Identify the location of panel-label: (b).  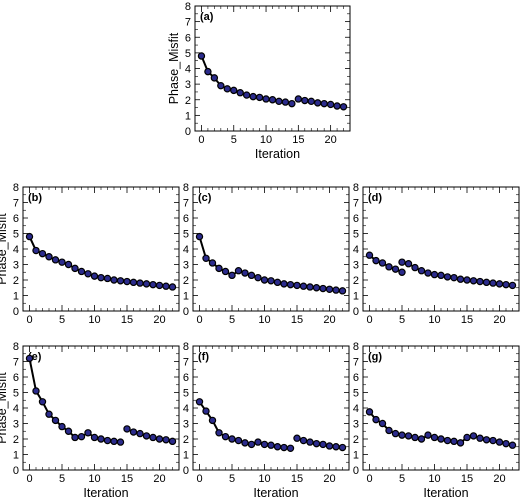
(35, 198).